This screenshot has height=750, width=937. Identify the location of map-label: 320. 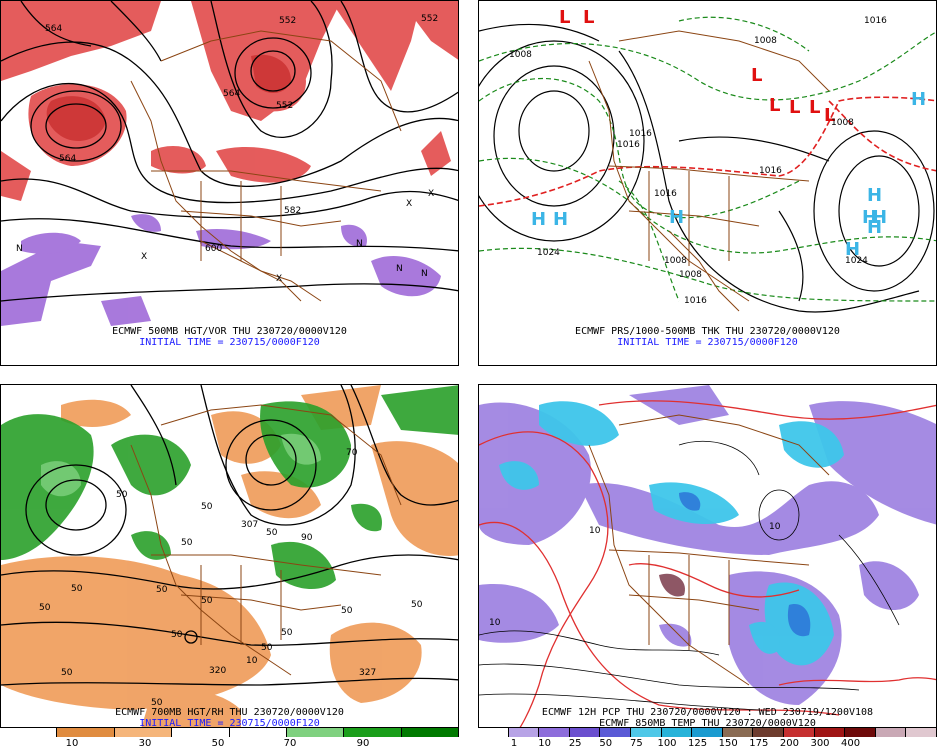
(217, 671).